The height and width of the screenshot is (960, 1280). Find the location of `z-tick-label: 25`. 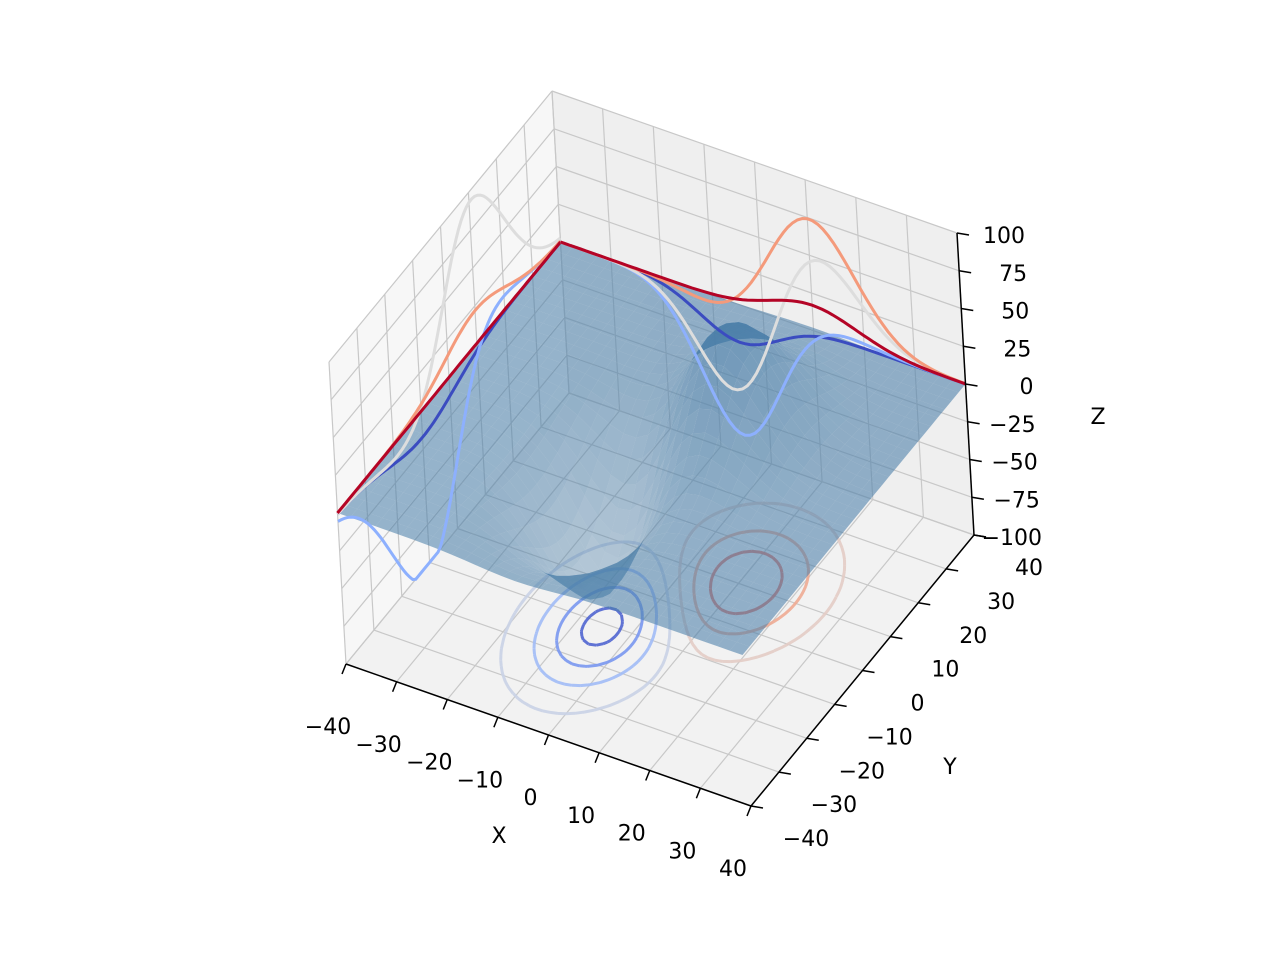

z-tick-label: 25 is located at coordinates (1017, 349).